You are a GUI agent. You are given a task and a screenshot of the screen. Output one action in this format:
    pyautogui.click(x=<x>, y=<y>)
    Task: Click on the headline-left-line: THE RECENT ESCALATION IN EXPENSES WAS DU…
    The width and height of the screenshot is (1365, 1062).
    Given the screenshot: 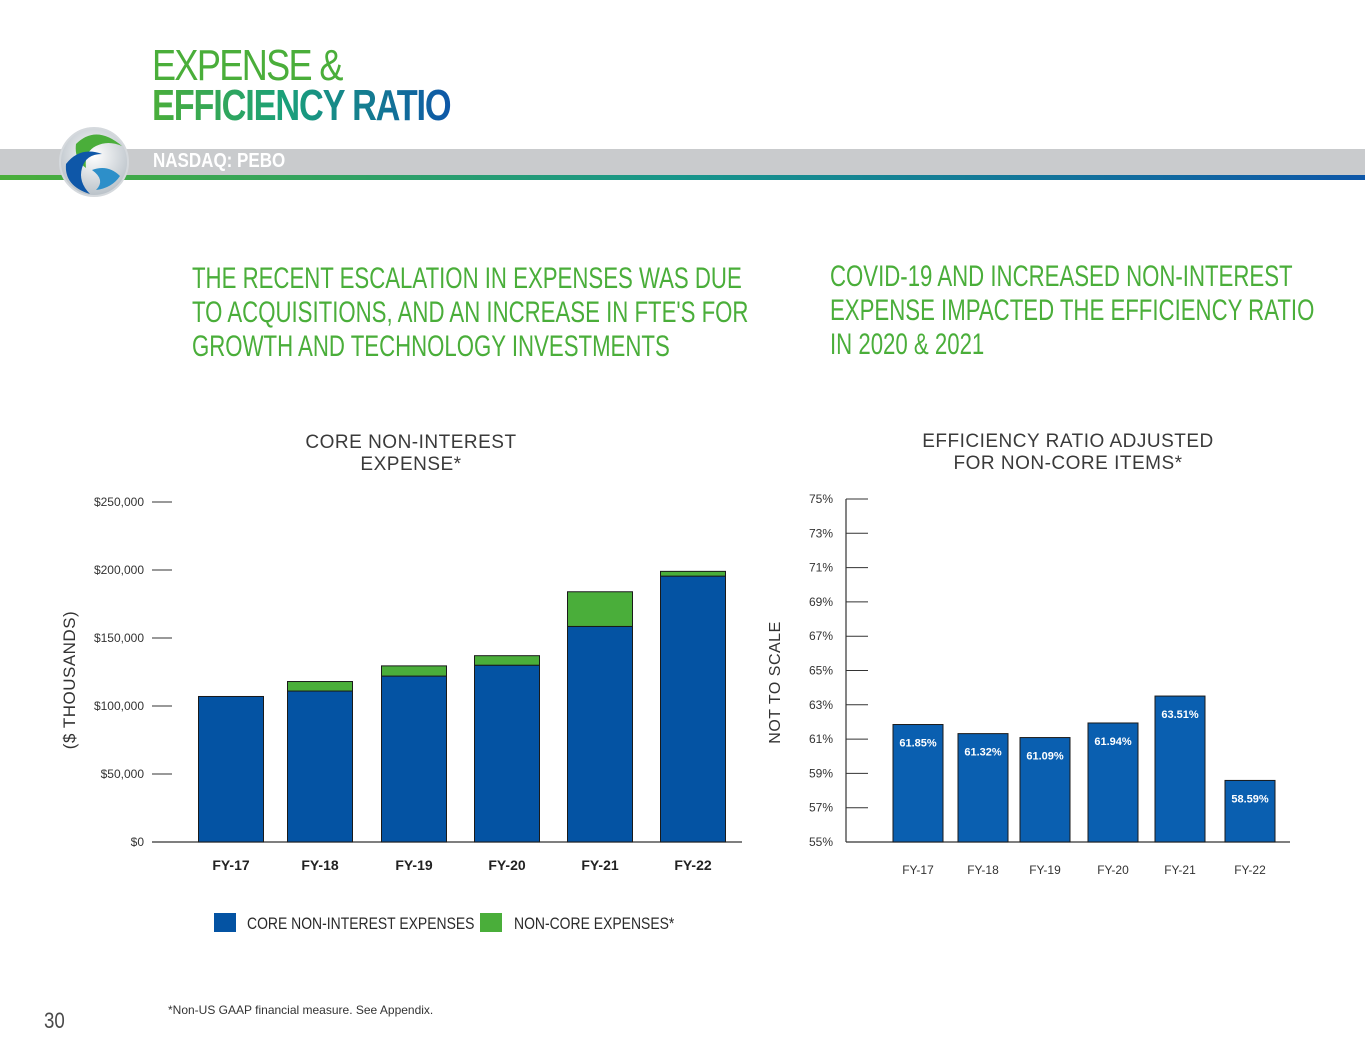 What is the action you would take?
    pyautogui.click(x=467, y=278)
    